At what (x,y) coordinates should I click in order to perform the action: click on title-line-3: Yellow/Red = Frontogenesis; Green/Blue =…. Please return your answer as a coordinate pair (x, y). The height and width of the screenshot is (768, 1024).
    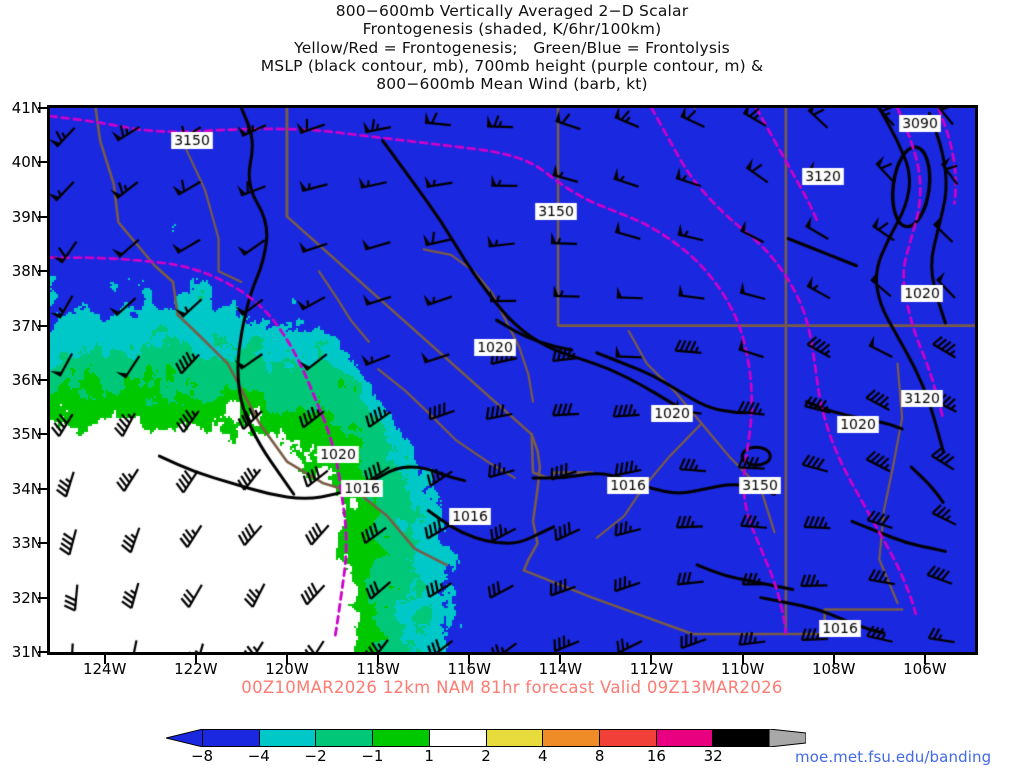
    Looking at the image, I should click on (512, 47).